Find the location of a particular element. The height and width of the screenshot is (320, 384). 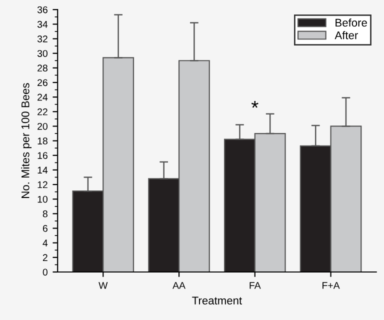

y-tick-label: 6 is located at coordinates (45, 228).